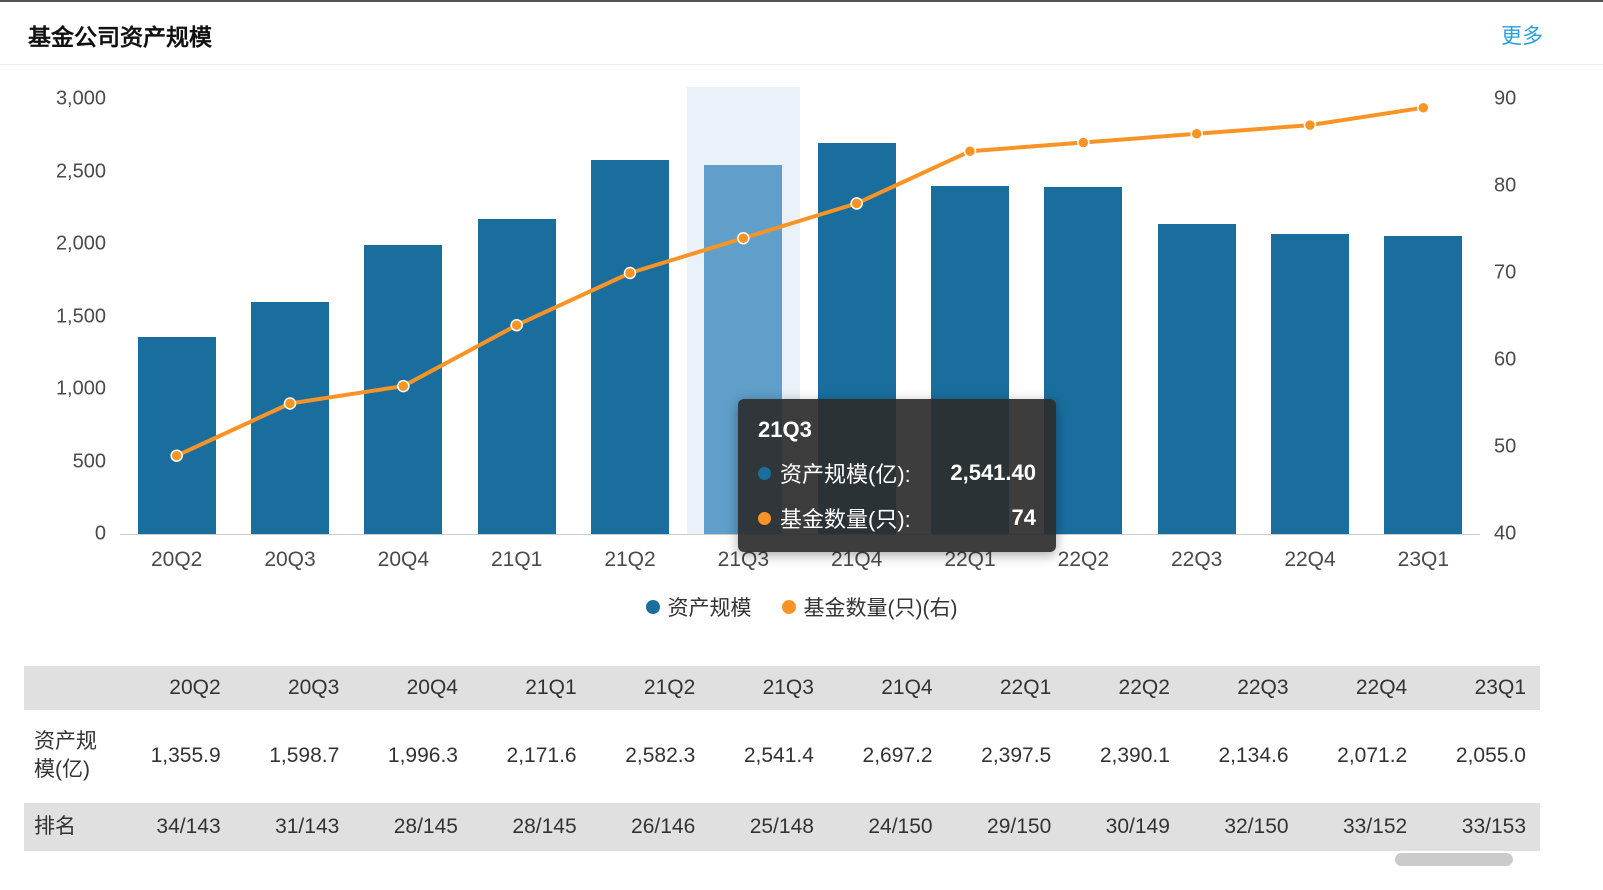 This screenshot has width=1603, height=890. What do you see at coordinates (900, 826) in the screenshot?
I see `table-cell: 24/150` at bounding box center [900, 826].